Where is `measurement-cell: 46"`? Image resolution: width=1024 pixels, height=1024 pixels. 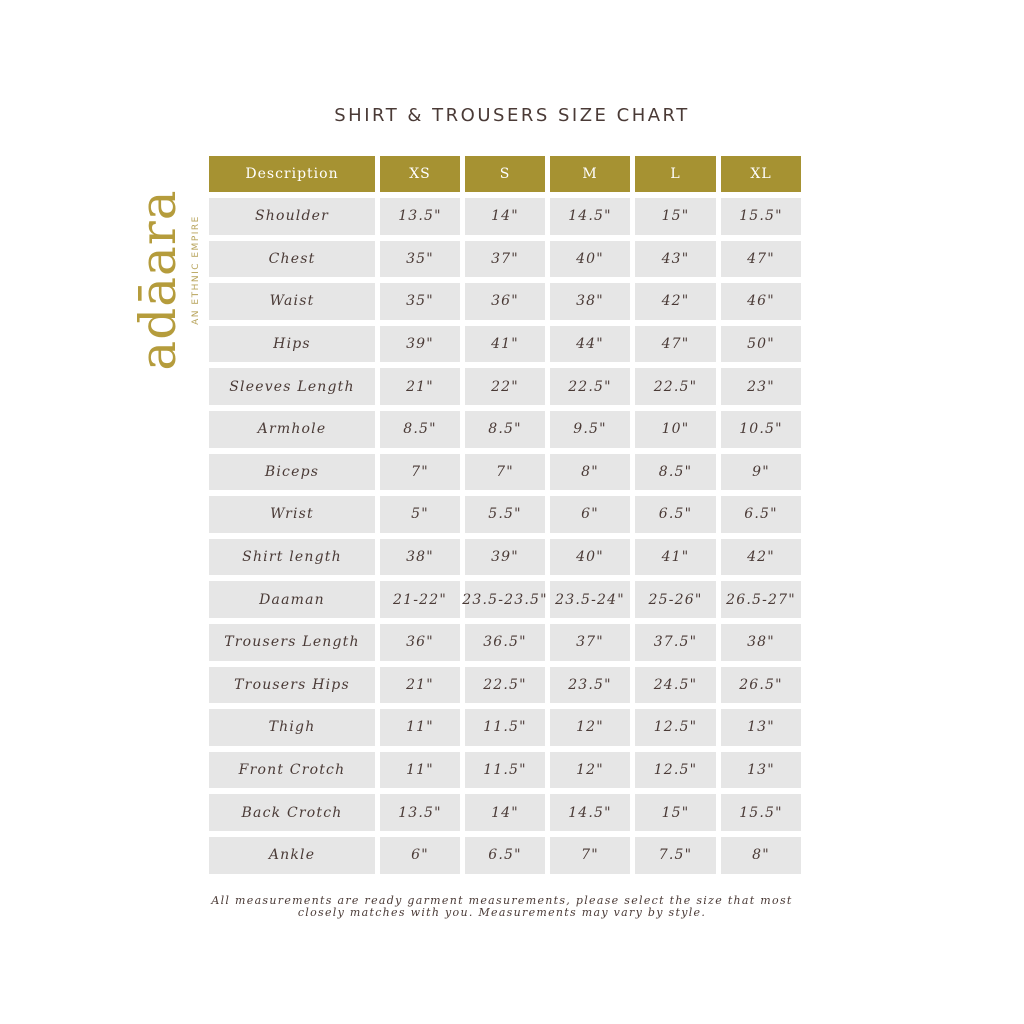 measurement-cell: 46" is located at coordinates (761, 301).